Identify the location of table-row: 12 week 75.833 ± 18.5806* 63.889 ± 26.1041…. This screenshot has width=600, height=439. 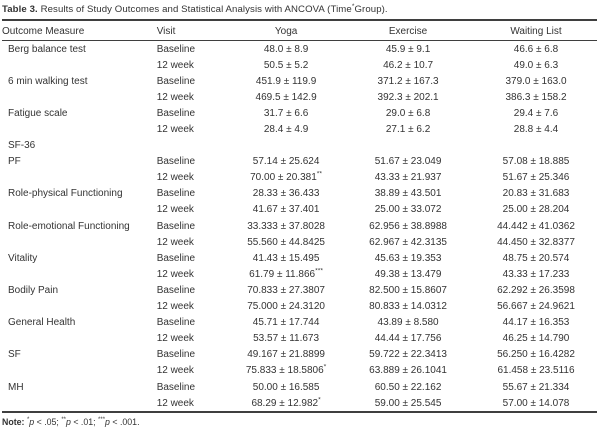
(299, 371).